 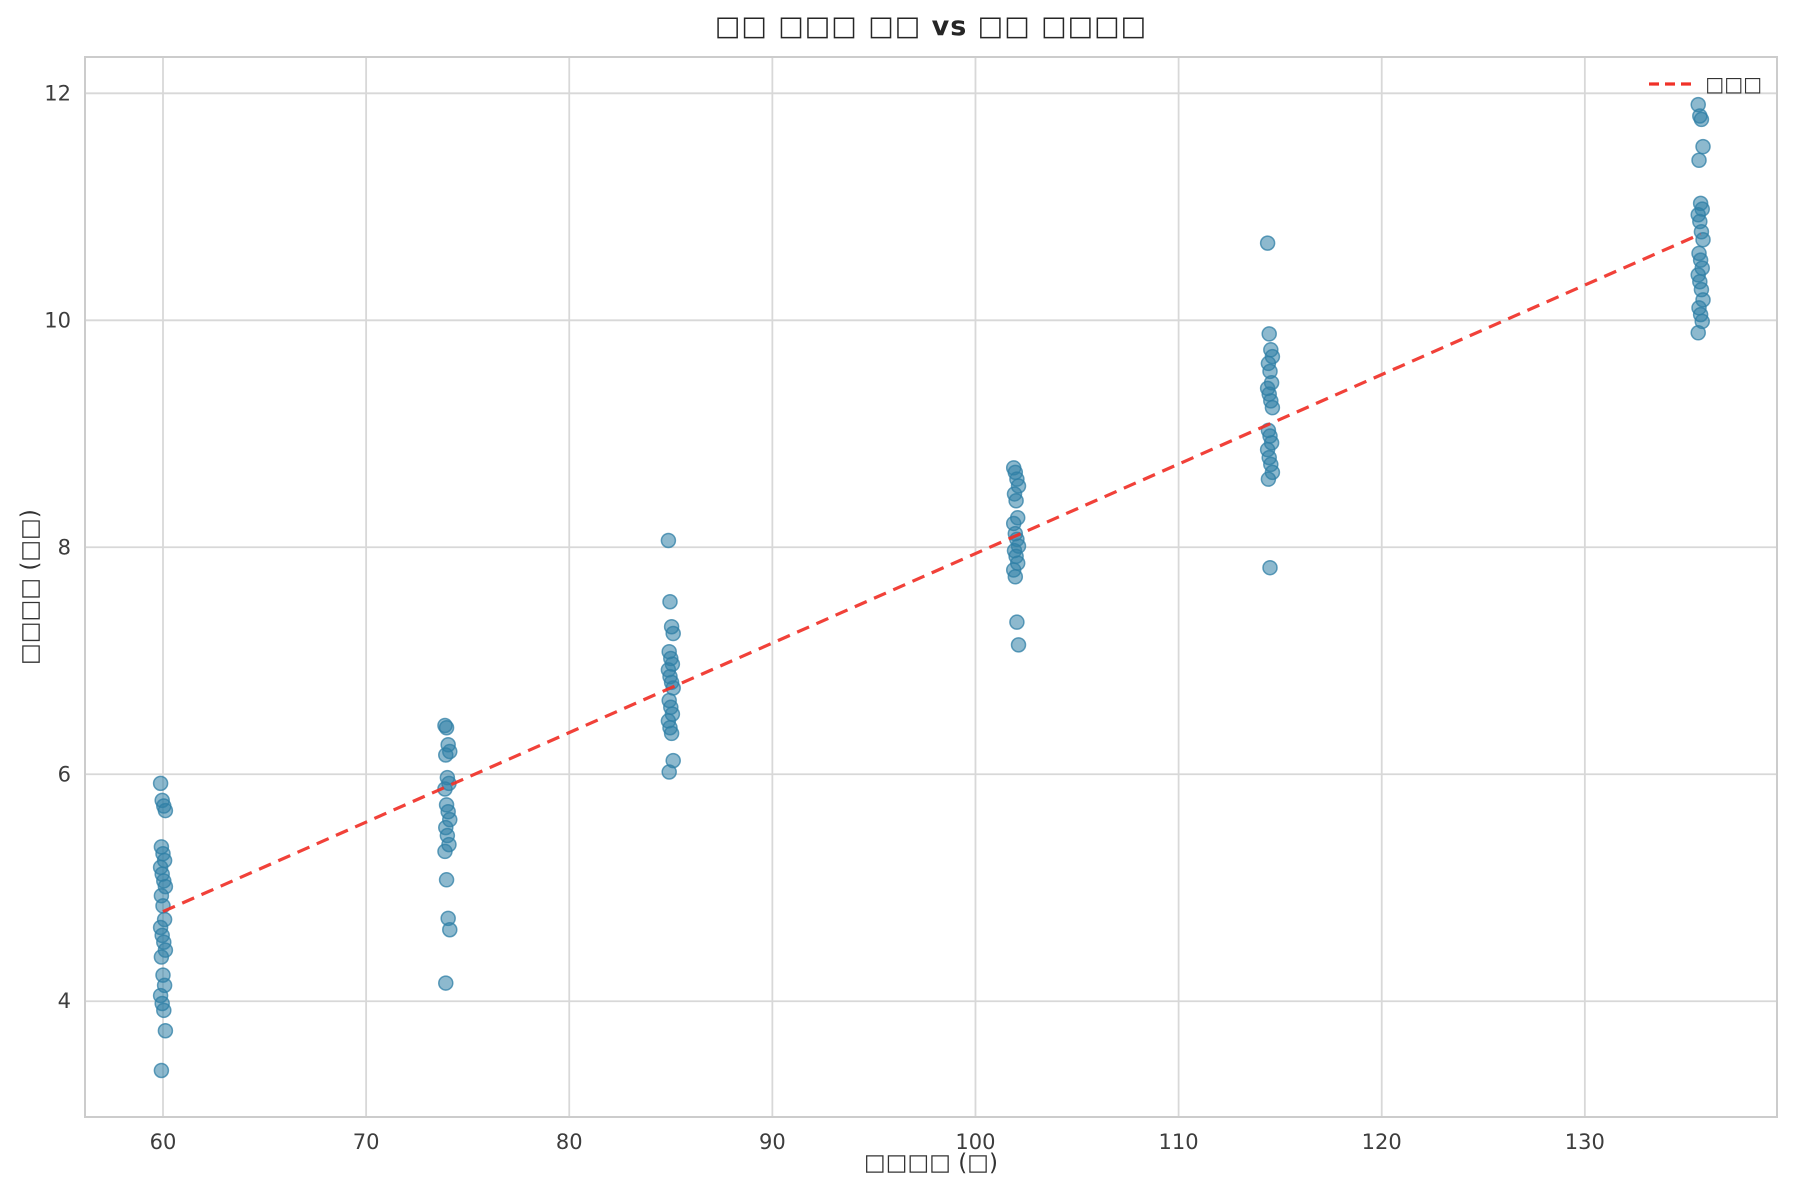 What do you see at coordinates (772, 1142) in the screenshot?
I see `x-tick-label: 90` at bounding box center [772, 1142].